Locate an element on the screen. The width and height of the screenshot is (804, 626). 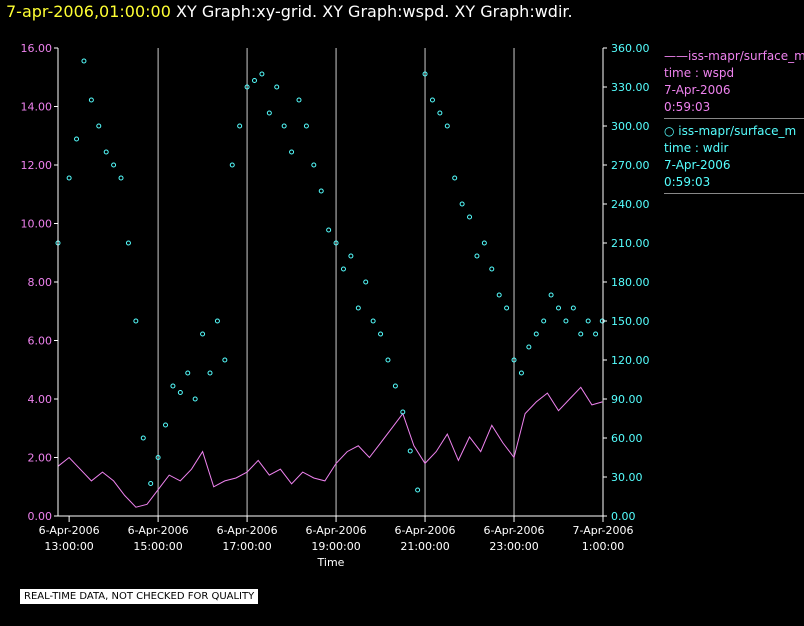
legend-wspd-source: ——iss-mapr/surface_m is located at coordinates (734, 56).